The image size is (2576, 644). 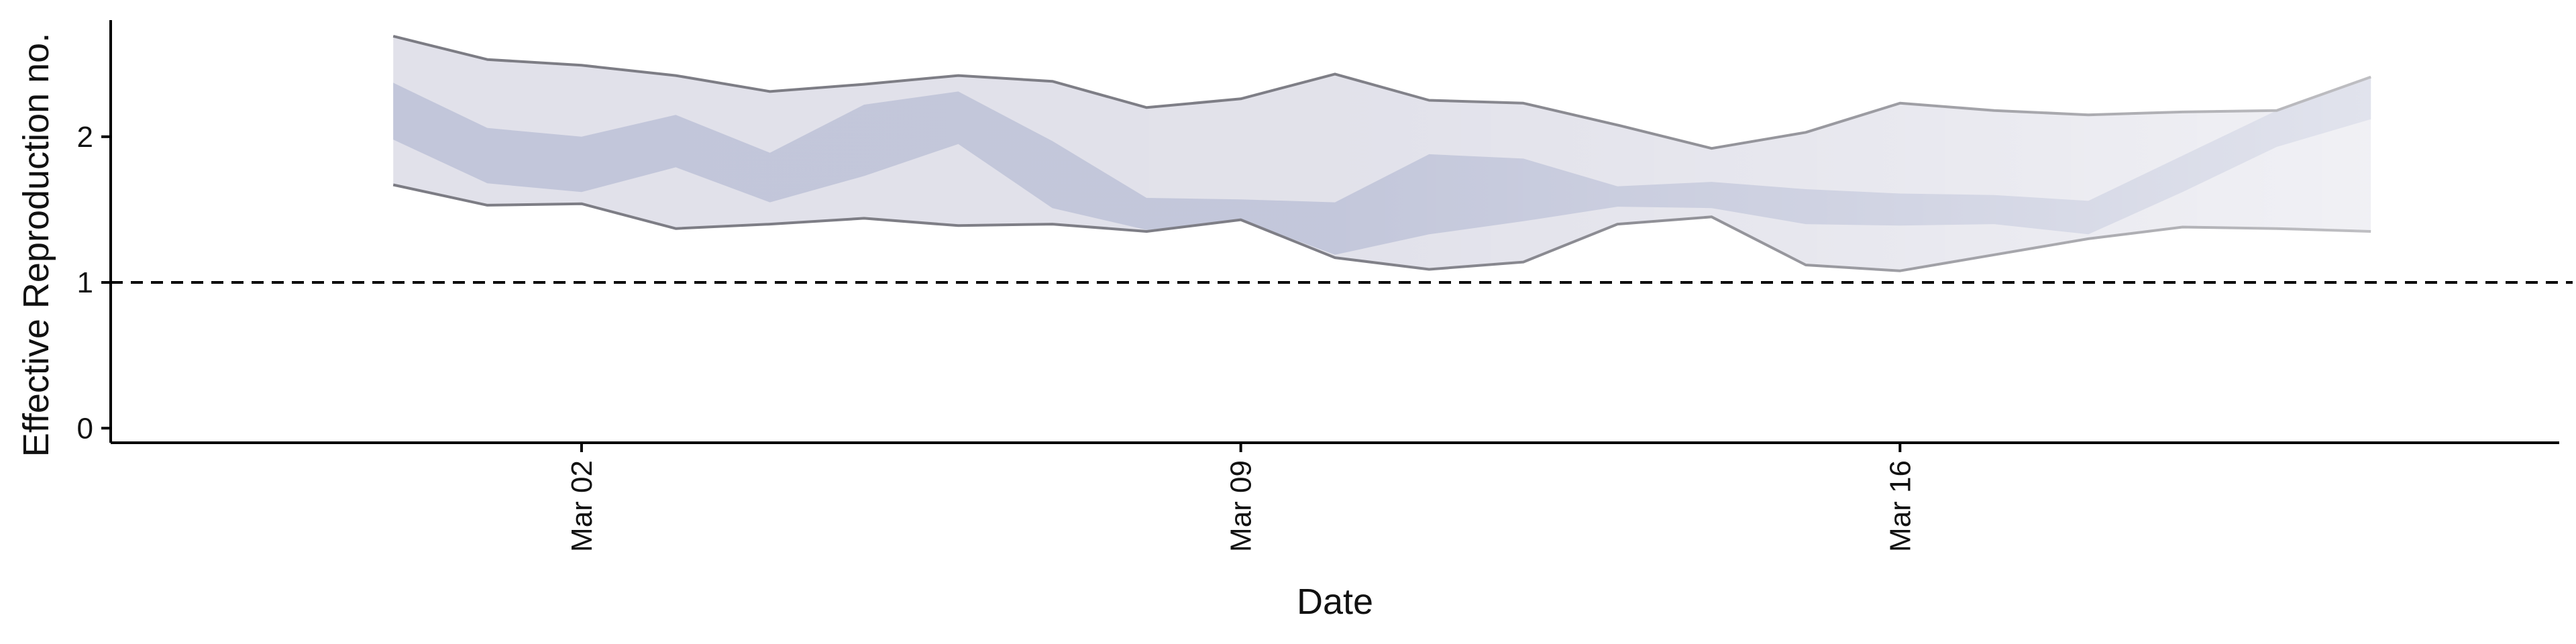 What do you see at coordinates (1900, 506) in the screenshot?
I see `x-tick-label: Mar 16` at bounding box center [1900, 506].